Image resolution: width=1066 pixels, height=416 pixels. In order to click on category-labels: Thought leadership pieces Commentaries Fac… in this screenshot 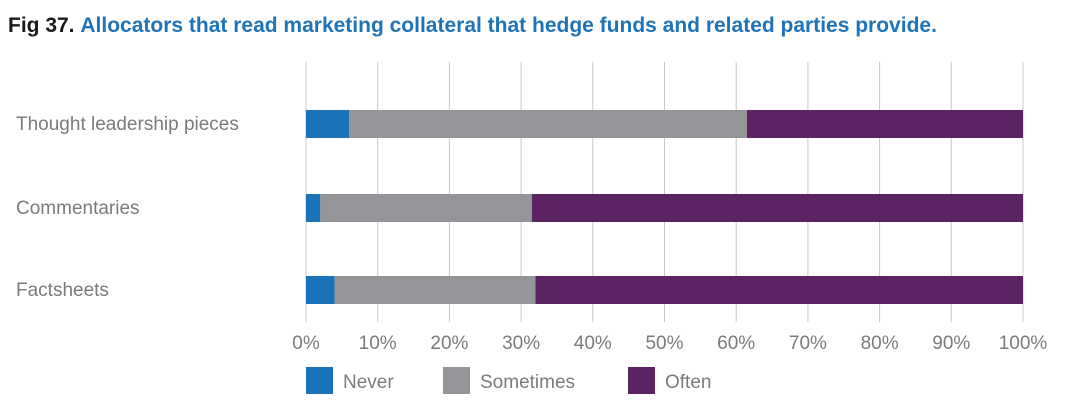, I will do `click(127, 207)`.